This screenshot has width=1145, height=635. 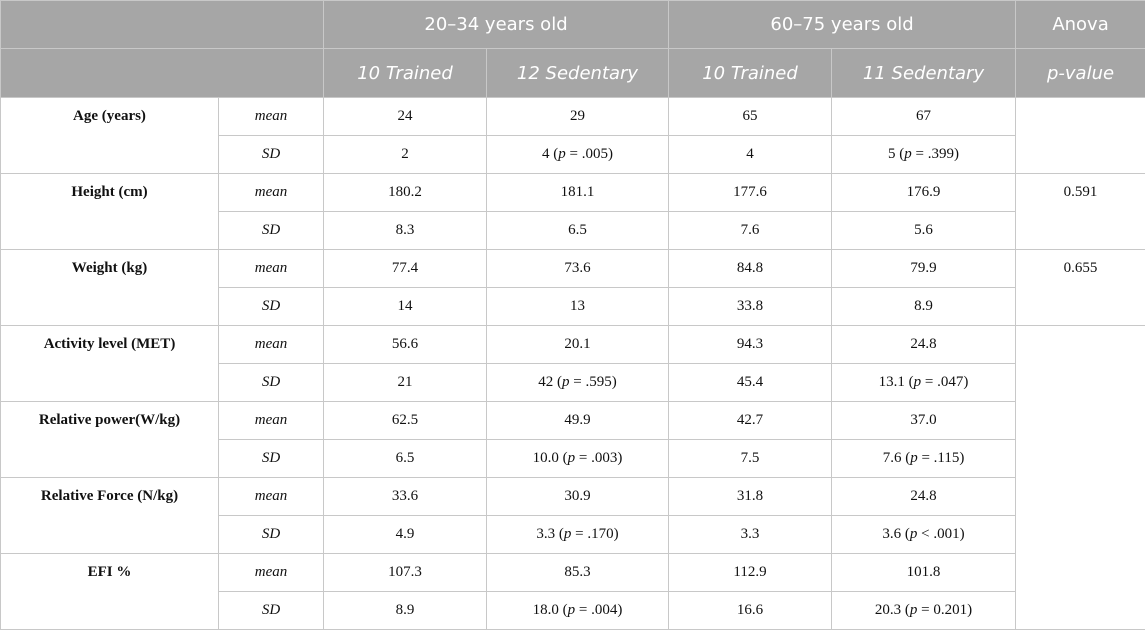 What do you see at coordinates (577, 306) in the screenshot?
I see `cell: 13` at bounding box center [577, 306].